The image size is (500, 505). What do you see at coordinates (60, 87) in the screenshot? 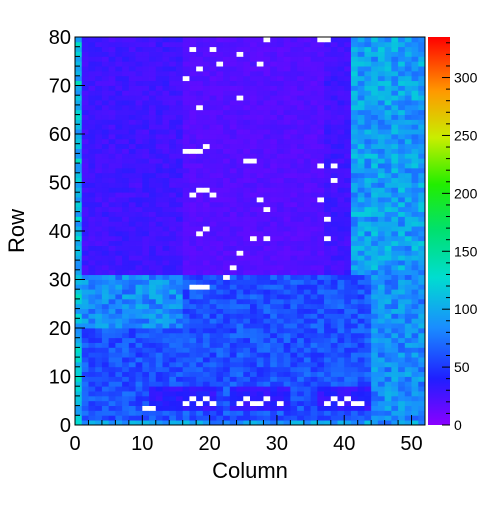
I see `y-tick-label: 70` at bounding box center [60, 87].